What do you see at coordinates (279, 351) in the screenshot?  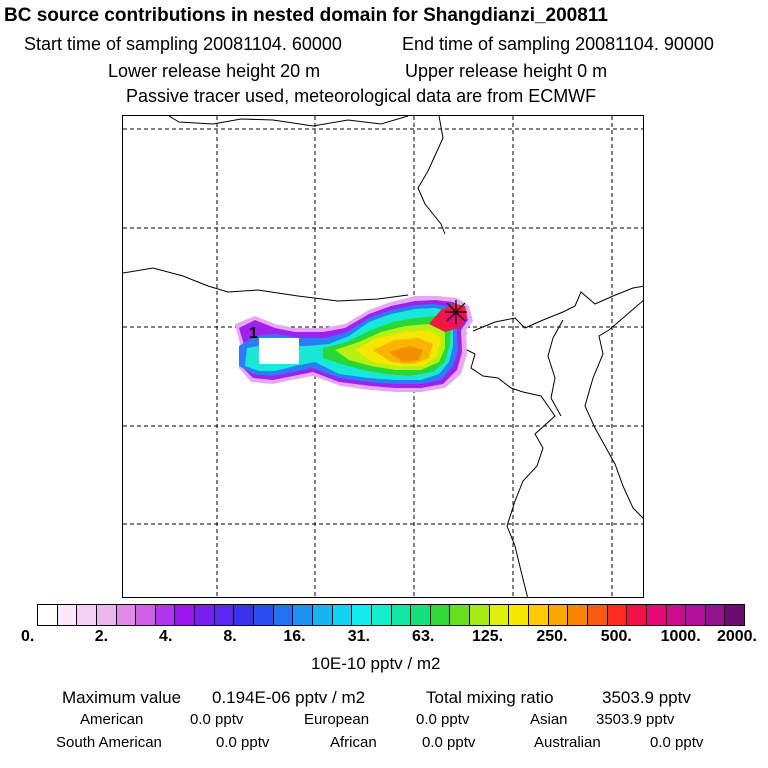 I see `plume-gap` at bounding box center [279, 351].